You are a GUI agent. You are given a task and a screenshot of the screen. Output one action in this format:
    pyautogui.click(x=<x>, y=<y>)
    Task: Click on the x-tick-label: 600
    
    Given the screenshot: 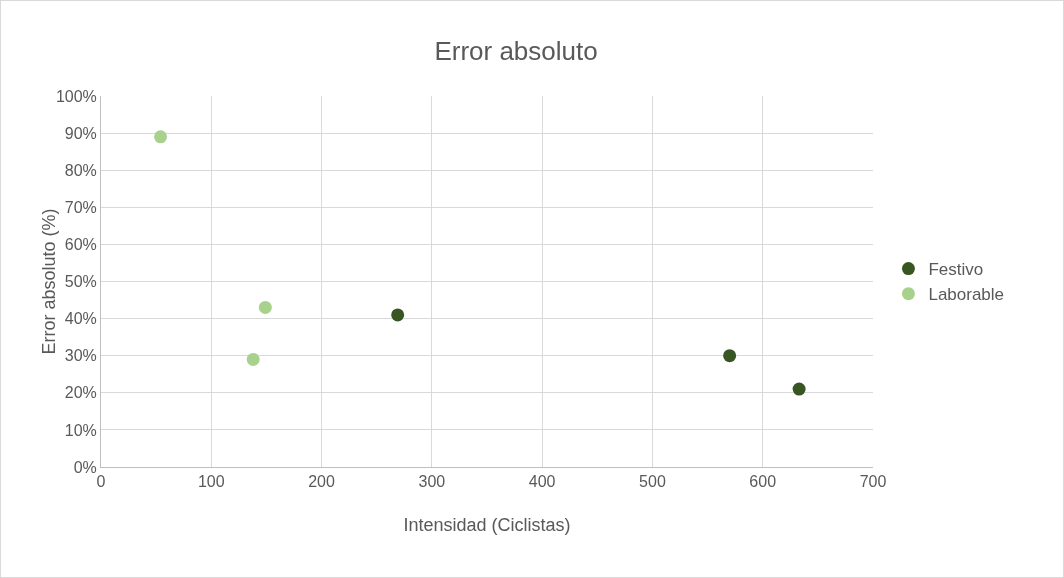 What is the action you would take?
    pyautogui.click(x=763, y=482)
    